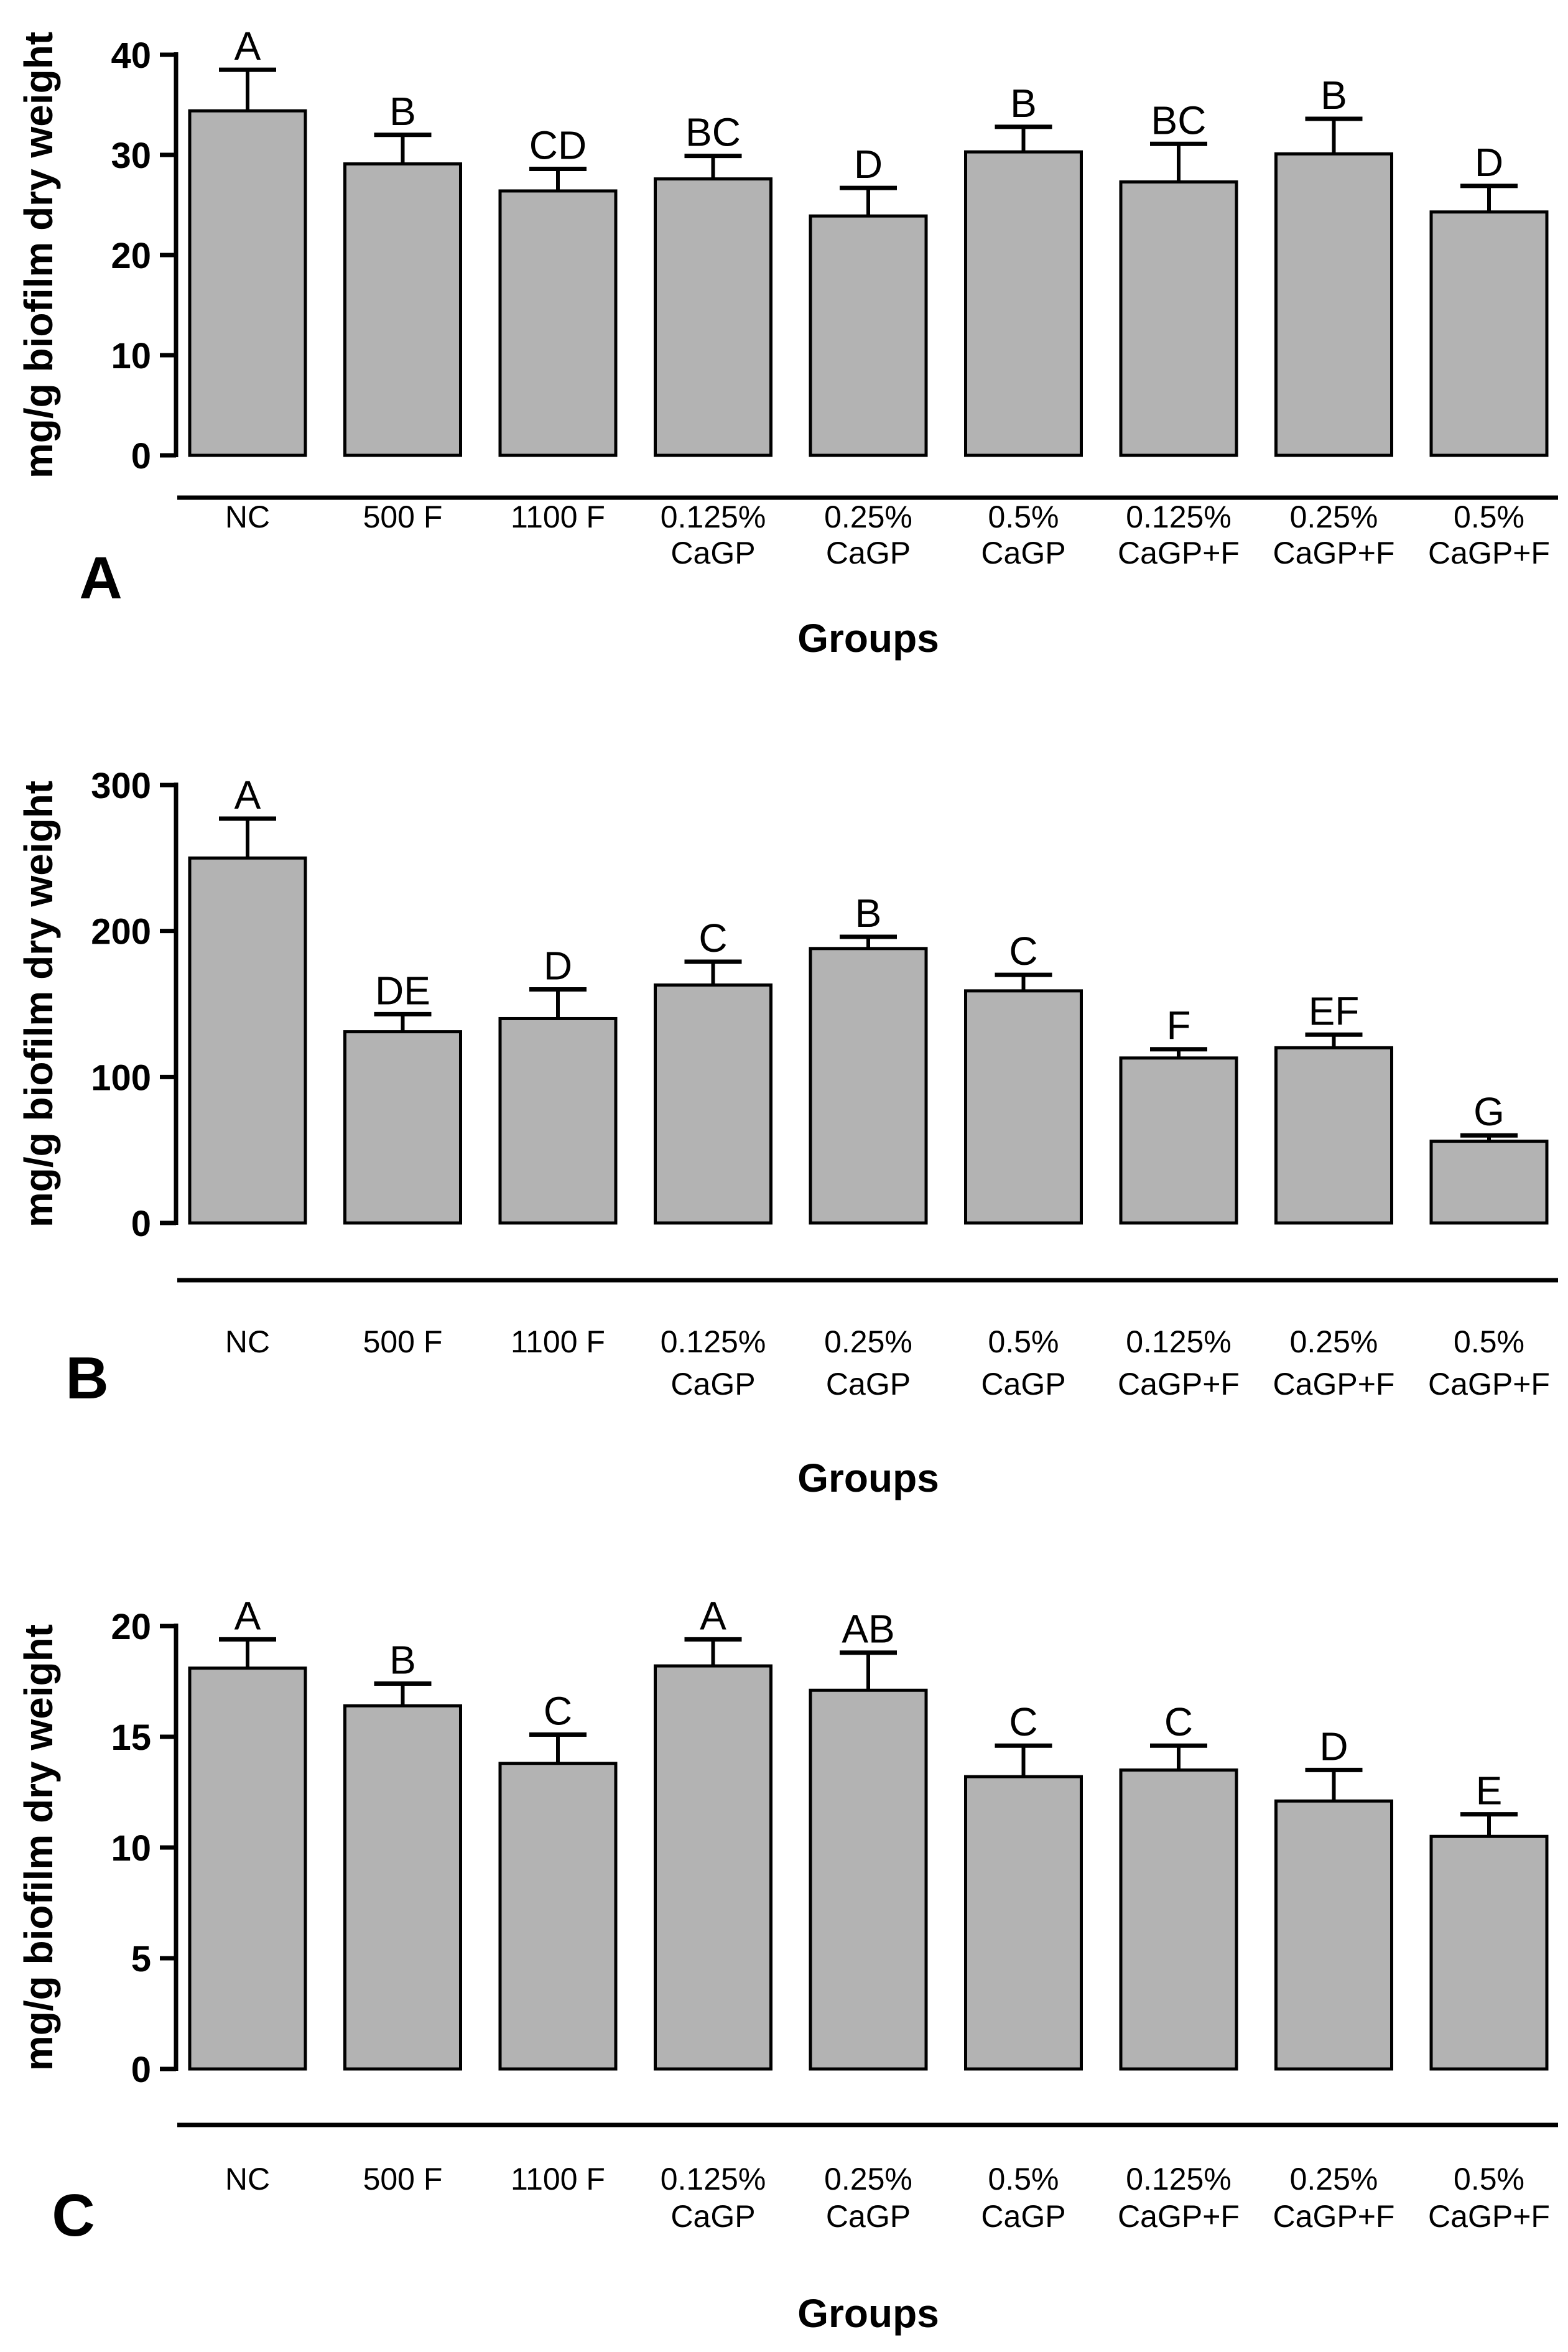 The height and width of the screenshot is (2352, 1568). What do you see at coordinates (1334, 1010) in the screenshot?
I see `sig-letter: EF` at bounding box center [1334, 1010].